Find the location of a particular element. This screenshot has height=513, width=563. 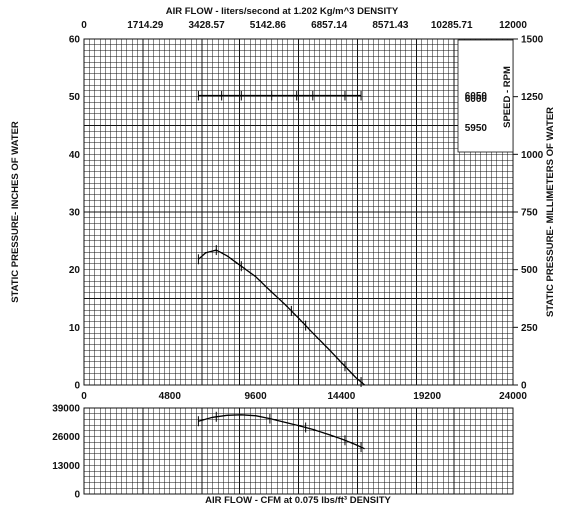

top-tick-label: 12000 is located at coordinates (513, 25).